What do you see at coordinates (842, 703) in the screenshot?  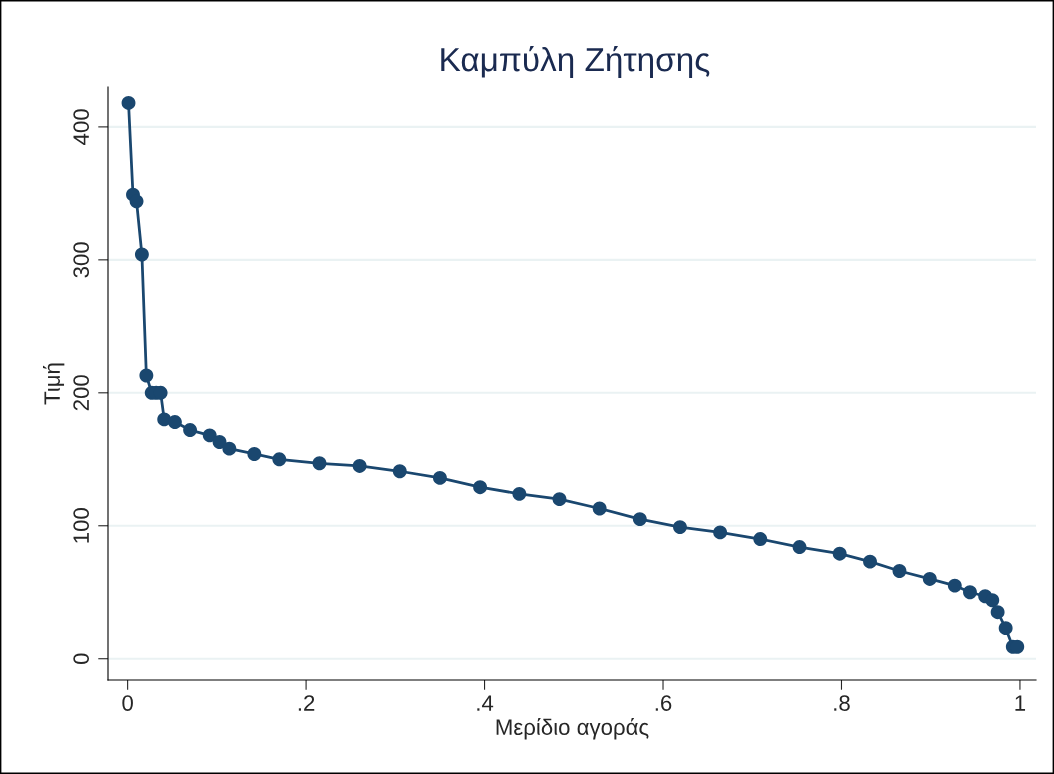 I see `x-tick-label: .8` at bounding box center [842, 703].